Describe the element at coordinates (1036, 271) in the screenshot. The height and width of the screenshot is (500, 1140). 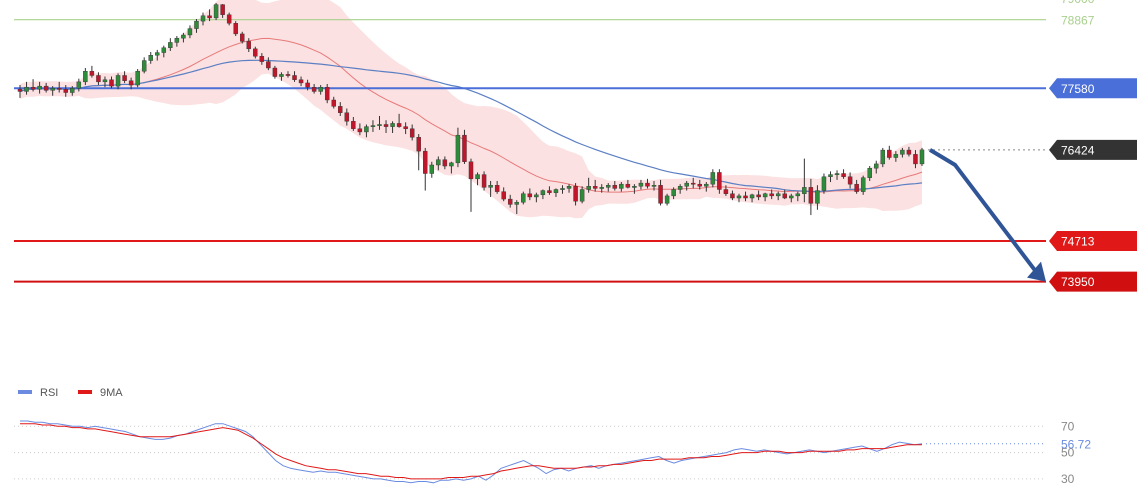
I see `forecast-arrow-head` at that location.